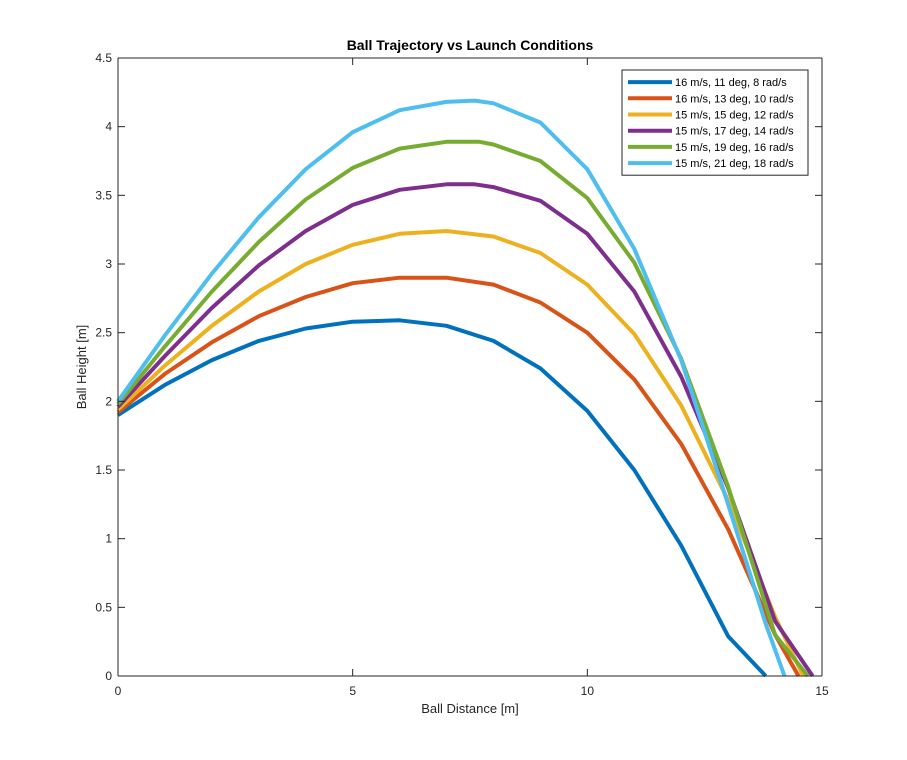 The height and width of the screenshot is (760, 907). I want to click on y-tick-label: 1, so click(108, 539).